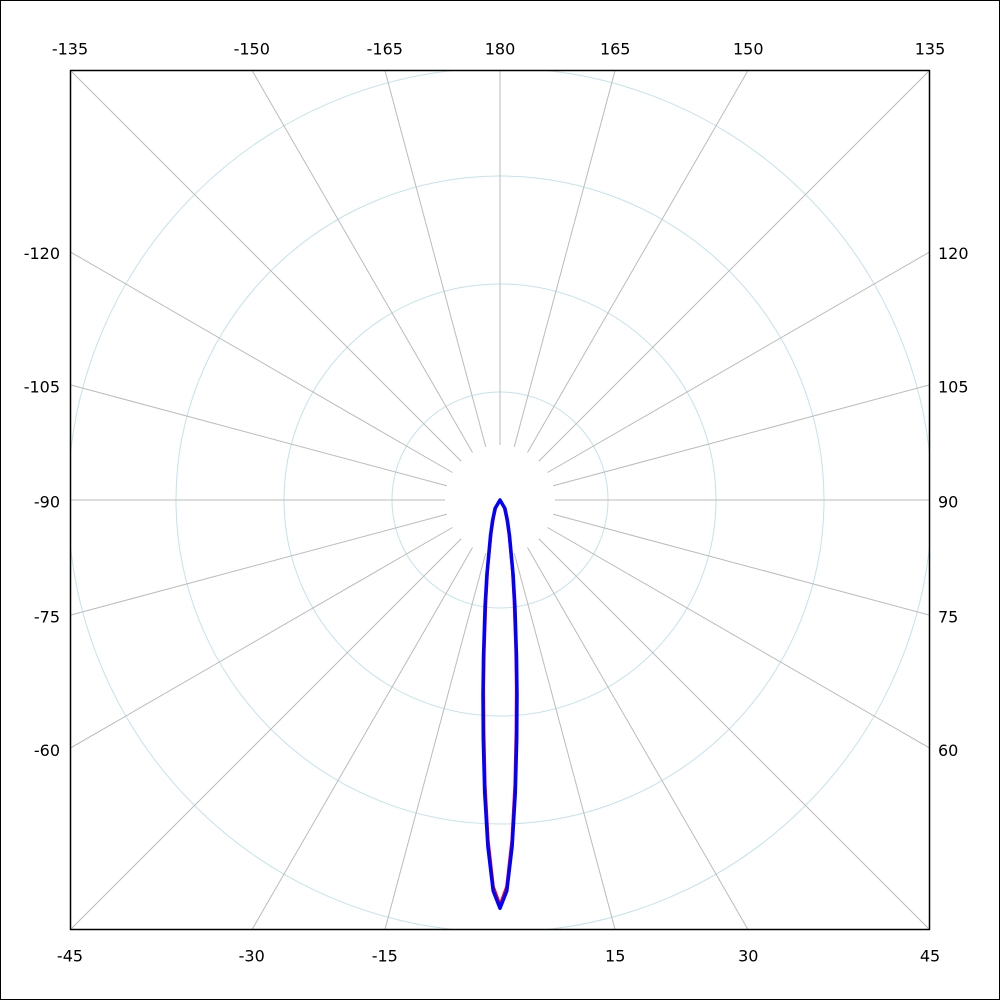 Image resolution: width=1000 pixels, height=1000 pixels. What do you see at coordinates (70, 956) in the screenshot?
I see `angle-label: -45` at bounding box center [70, 956].